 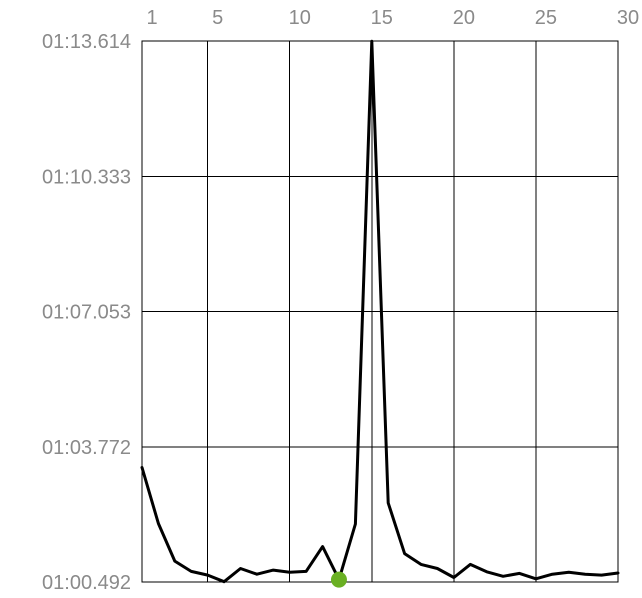 I want to click on y-tick-label: 01:03.772, so click(x=86, y=448).